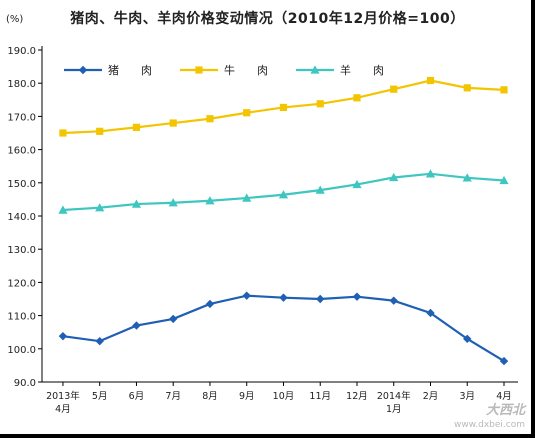 The image size is (535, 438). I want to click on y-tick-label: 120.0, so click(21, 283).